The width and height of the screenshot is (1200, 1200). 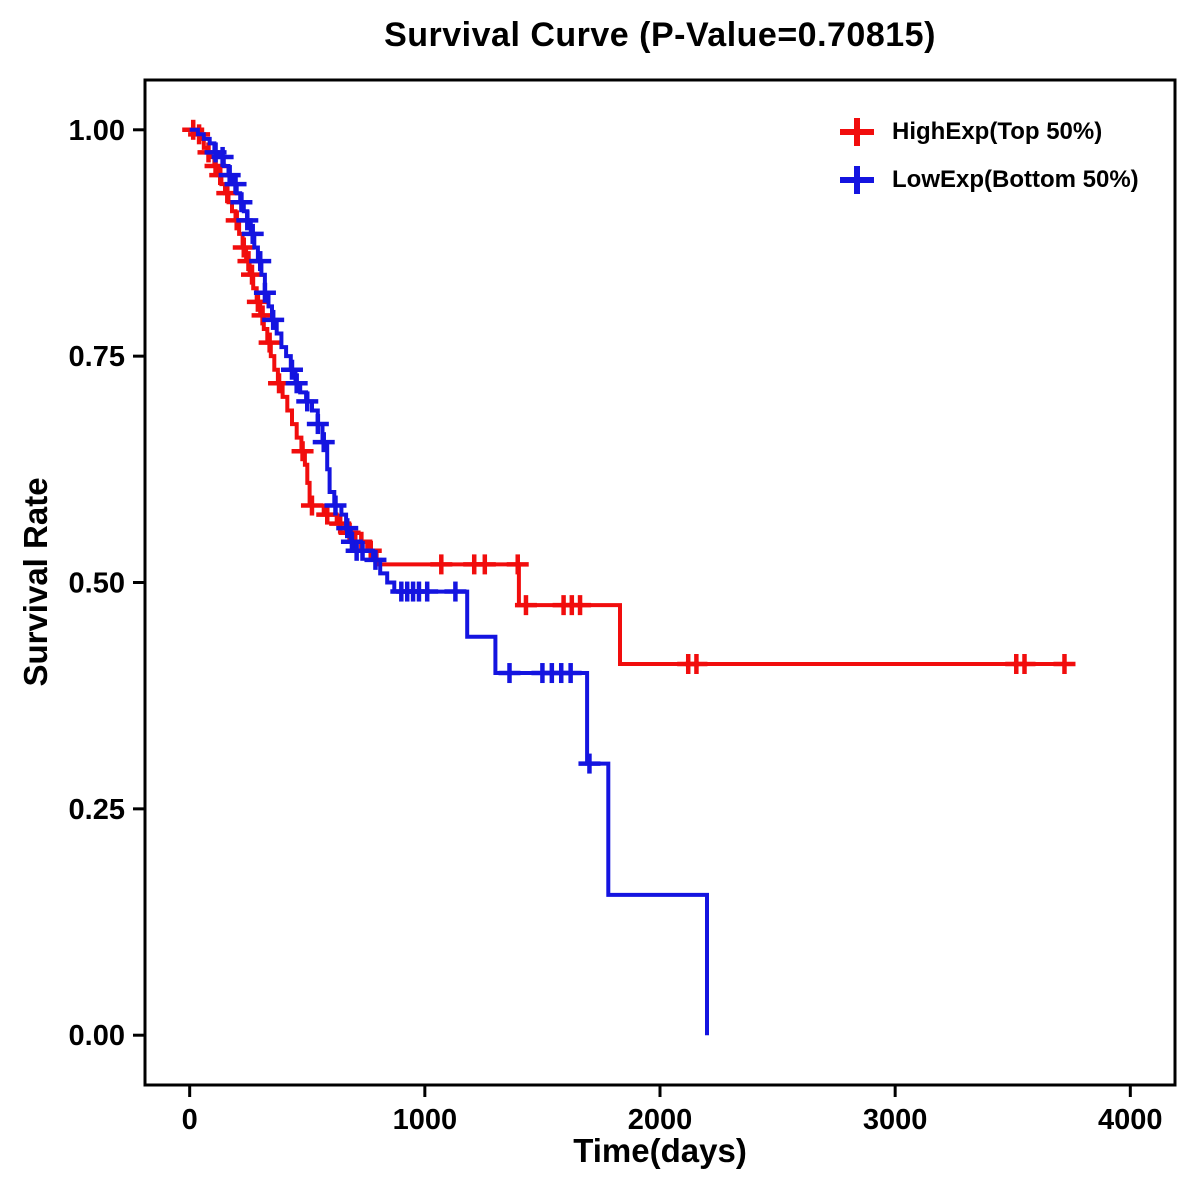 What do you see at coordinates (895, 1120) in the screenshot?
I see `x-tick-label: 3000` at bounding box center [895, 1120].